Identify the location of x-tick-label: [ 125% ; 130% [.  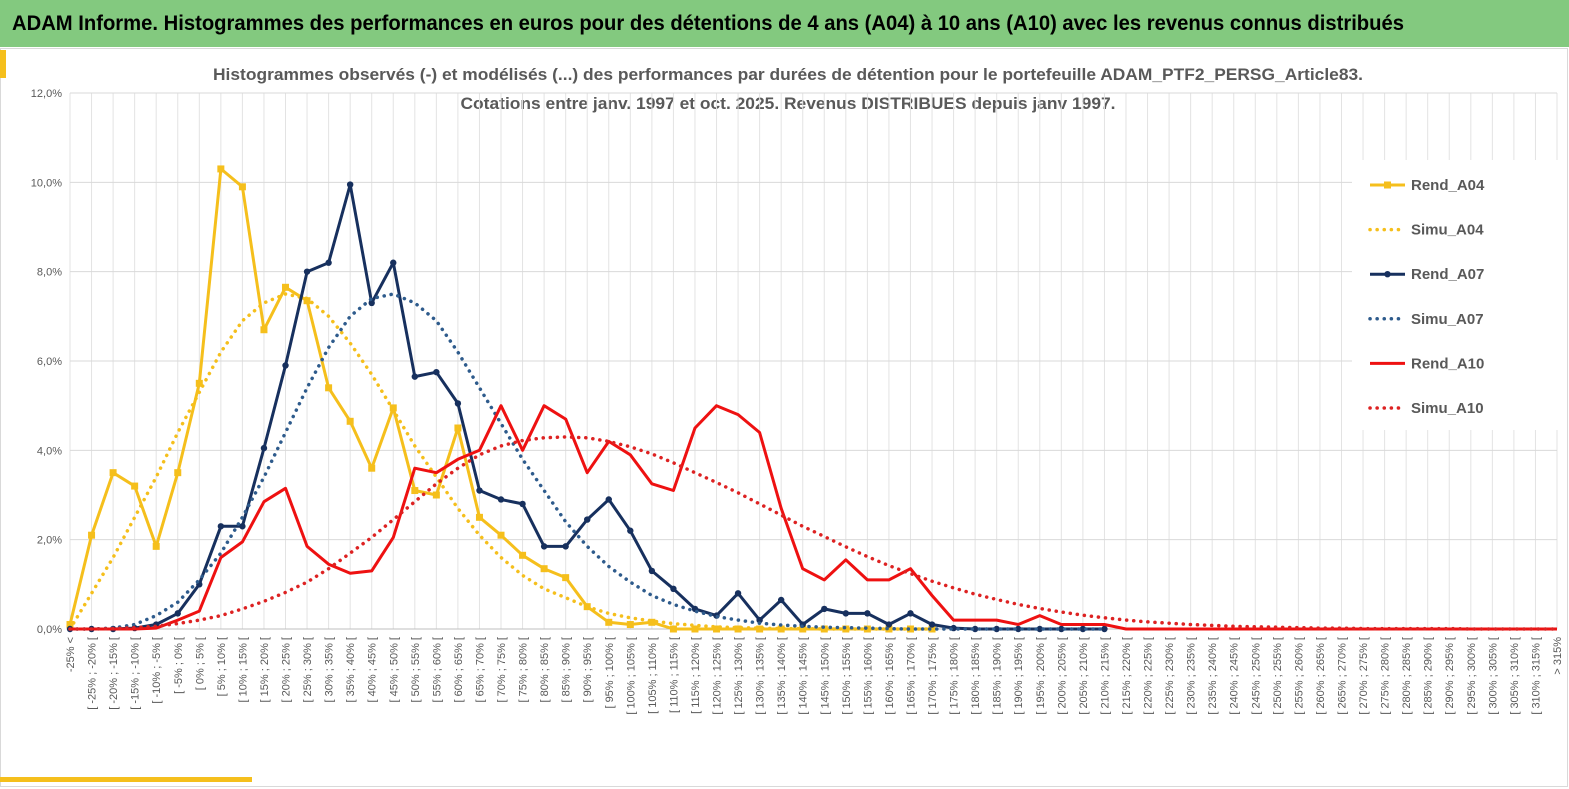
(739, 676).